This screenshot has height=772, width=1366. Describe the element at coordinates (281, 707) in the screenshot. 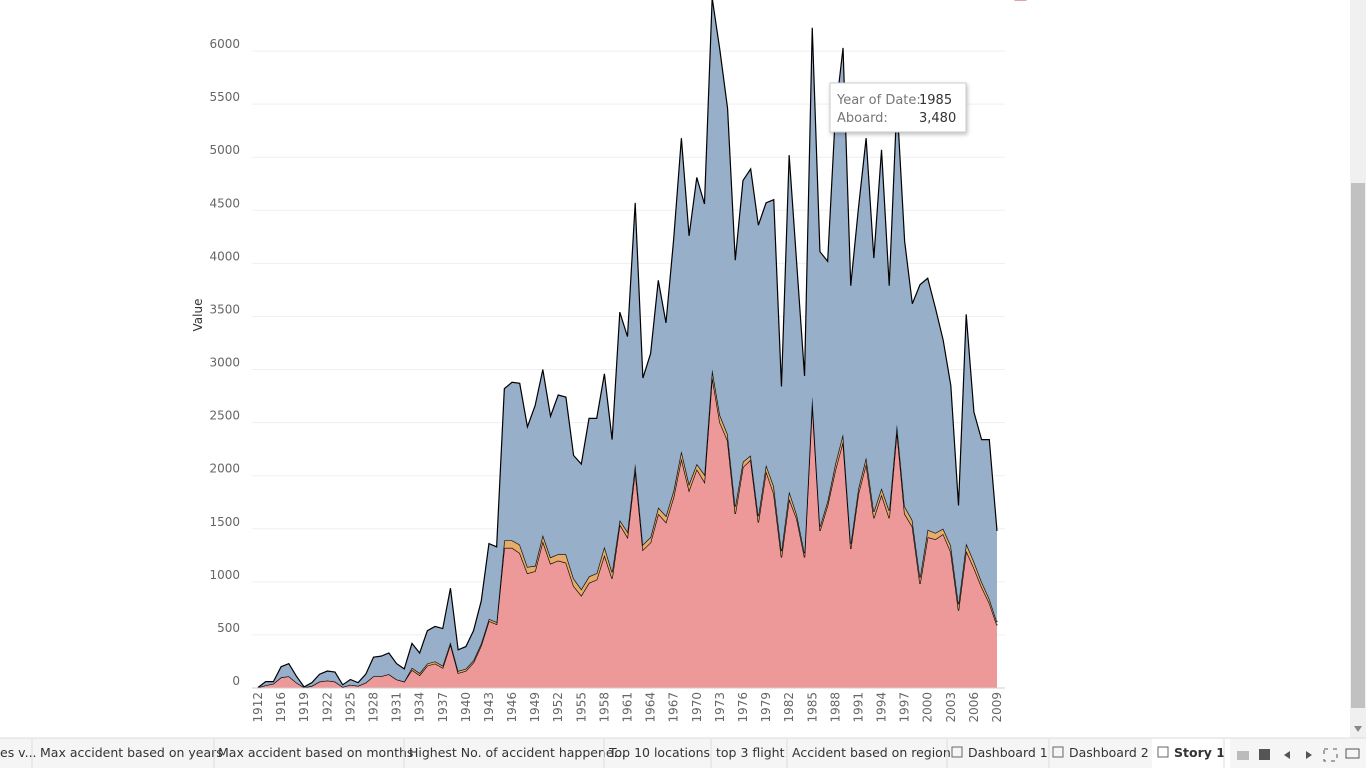

I see `x-tick-label: 1916` at that location.